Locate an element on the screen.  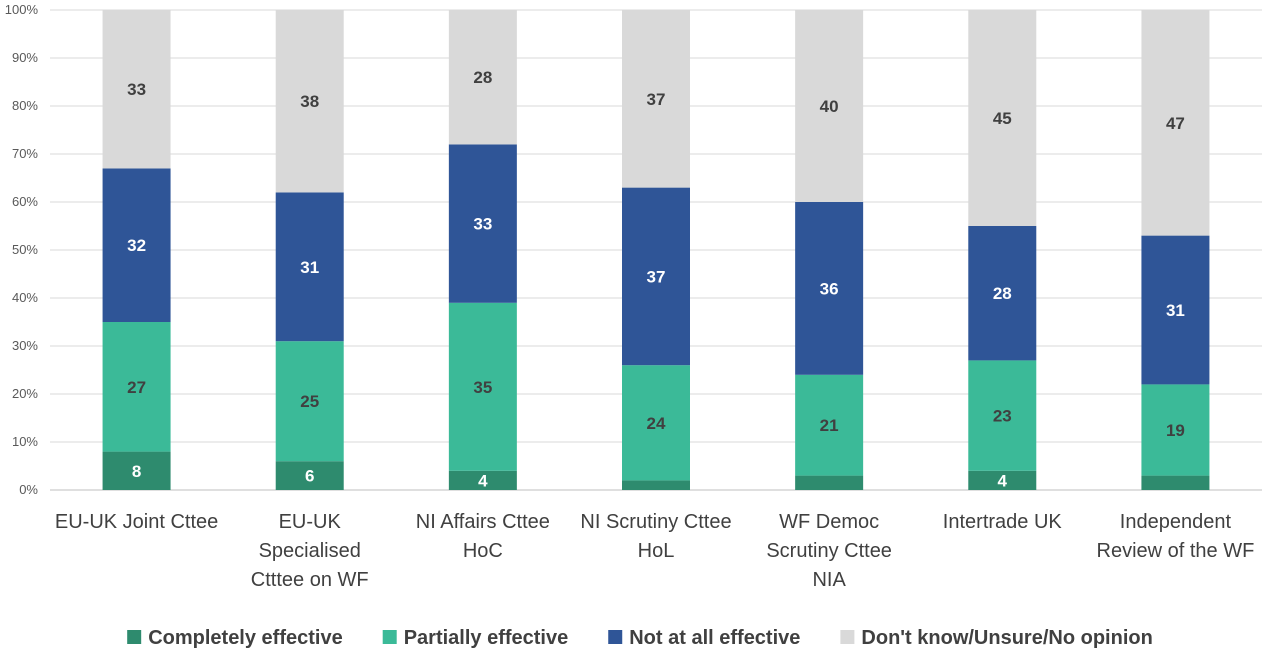
data-label: 6 is located at coordinates (309, 476).